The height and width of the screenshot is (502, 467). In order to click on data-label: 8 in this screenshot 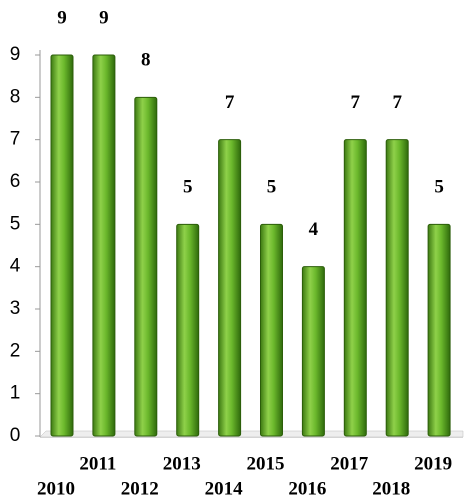, I will do `click(146, 60)`.